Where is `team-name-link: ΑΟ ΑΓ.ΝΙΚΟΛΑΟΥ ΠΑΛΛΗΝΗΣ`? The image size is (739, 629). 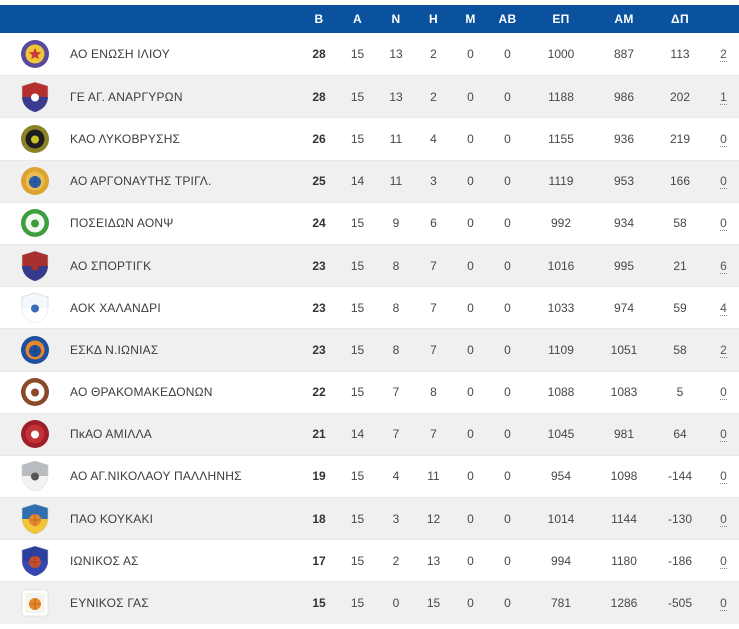
team-name-link: ΑΟ ΑΓ.ΝΙΚΟΛΑΟΥ ΠΑΛΛΗΝΗΣ is located at coordinates (156, 476).